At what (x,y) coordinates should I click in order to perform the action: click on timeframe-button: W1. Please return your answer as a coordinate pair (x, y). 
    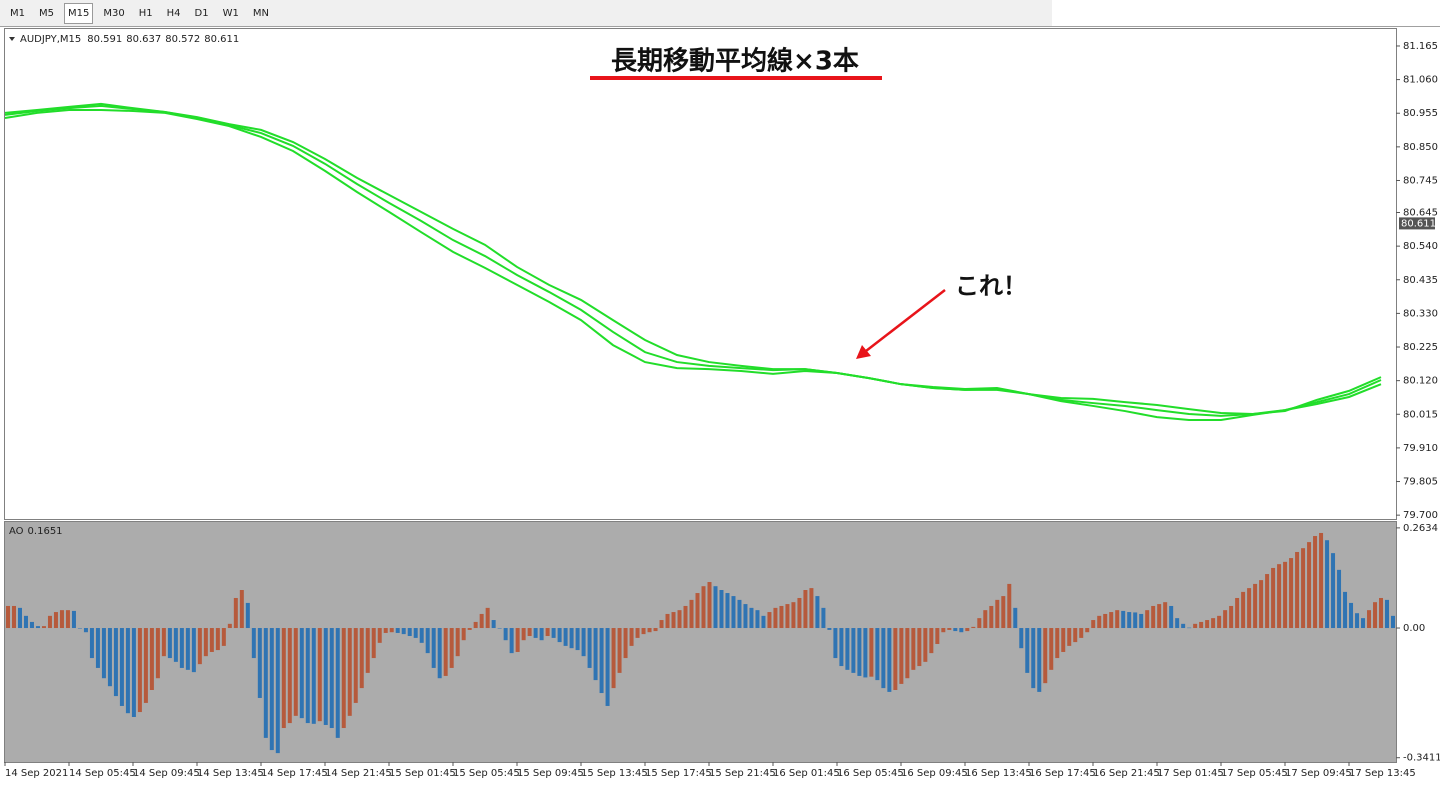
    Looking at the image, I should click on (230, 13).